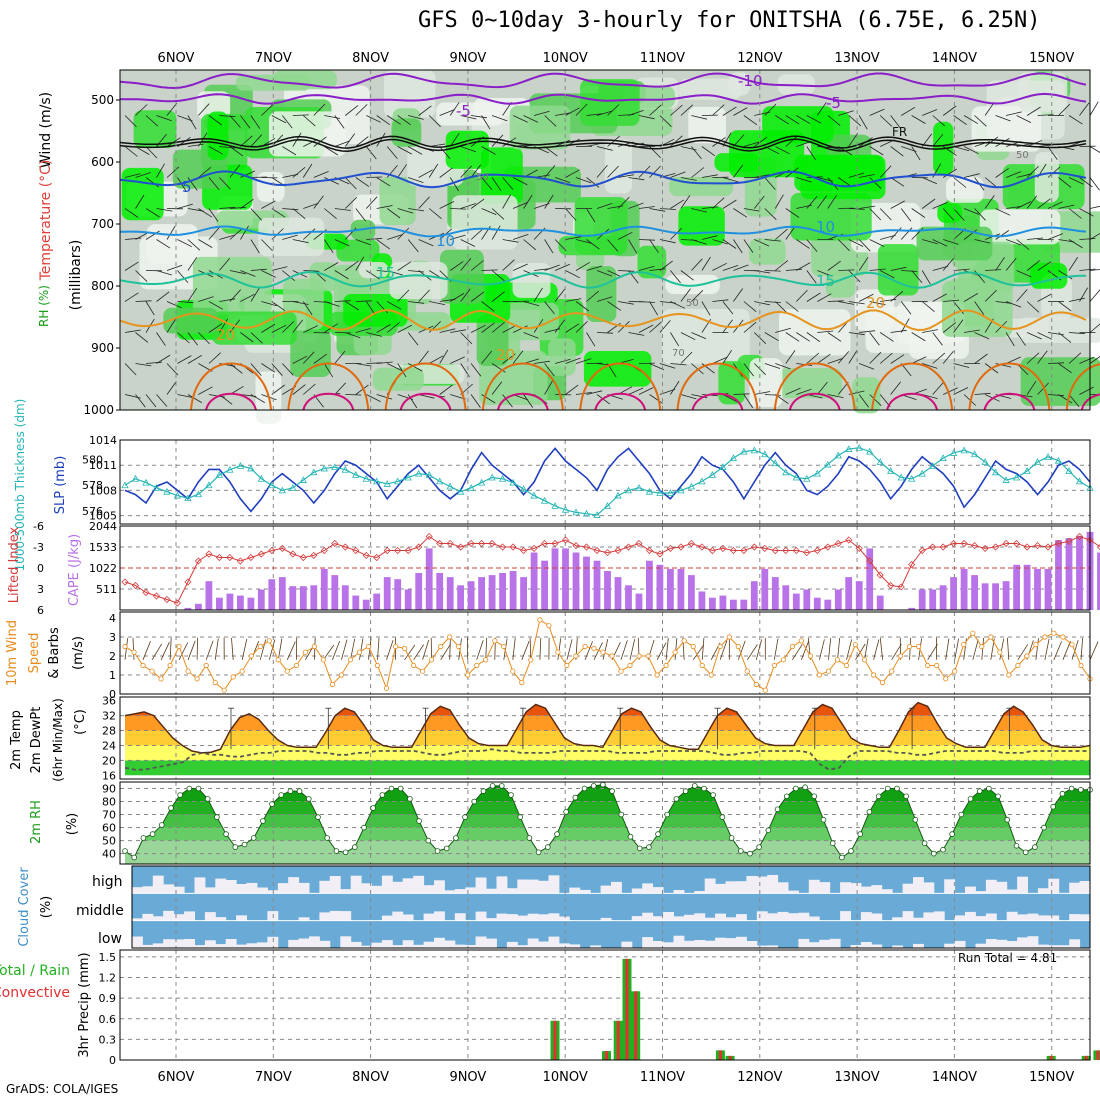 The image size is (1100, 1100). Describe the element at coordinates (1090, 402) in the screenshot. I see `temp-contour-30-arch` at that location.